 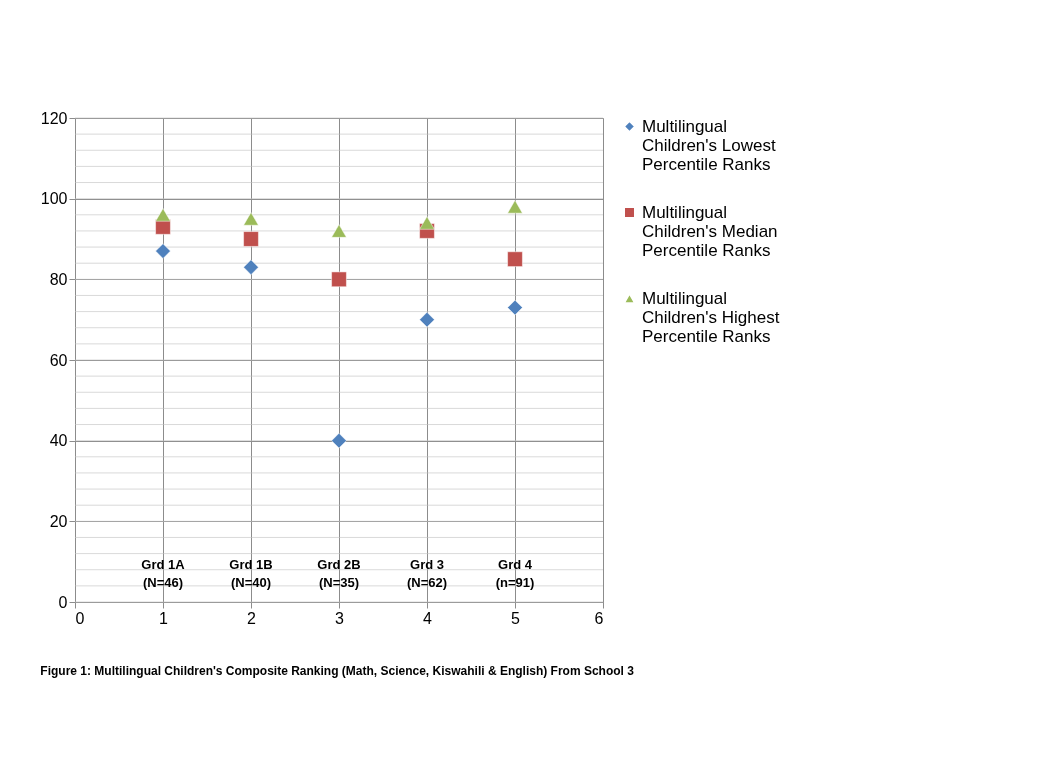 I want to click on x-tick-label: 5, so click(x=516, y=618).